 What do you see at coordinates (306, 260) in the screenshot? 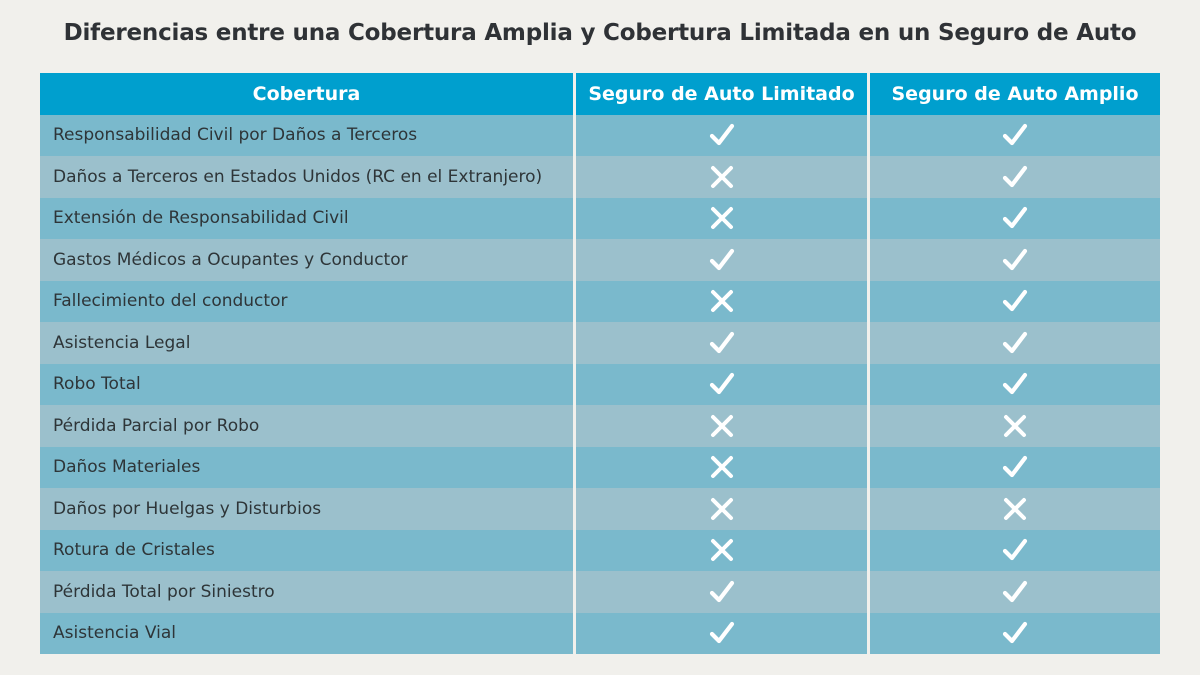
I see `row-label: Gastos Médicos a Ocupantes y Conductor` at bounding box center [306, 260].